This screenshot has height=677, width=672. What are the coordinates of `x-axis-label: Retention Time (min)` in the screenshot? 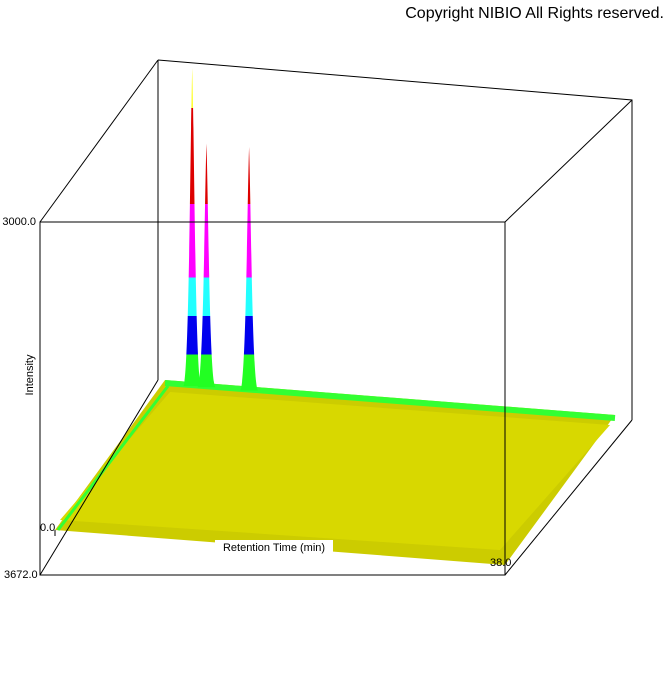 It's located at (274, 548).